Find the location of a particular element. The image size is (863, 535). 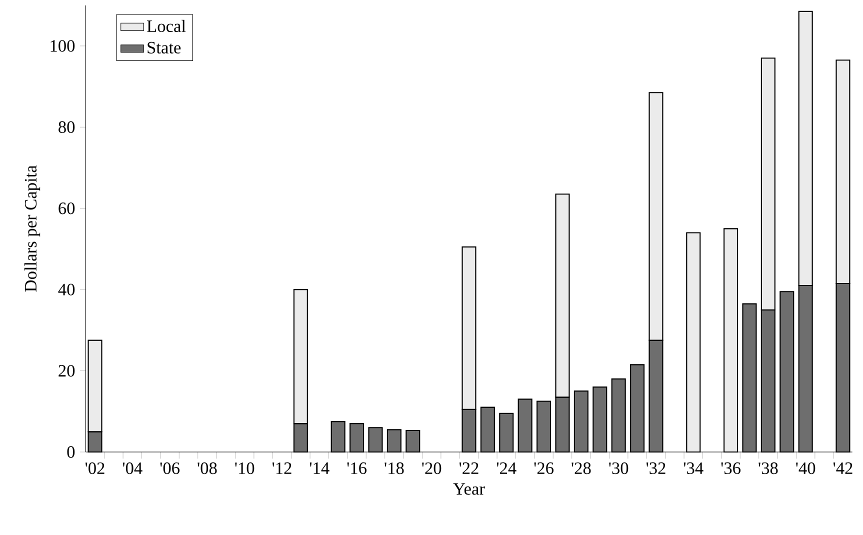

y-tick-label: 0 is located at coordinates (71, 452).